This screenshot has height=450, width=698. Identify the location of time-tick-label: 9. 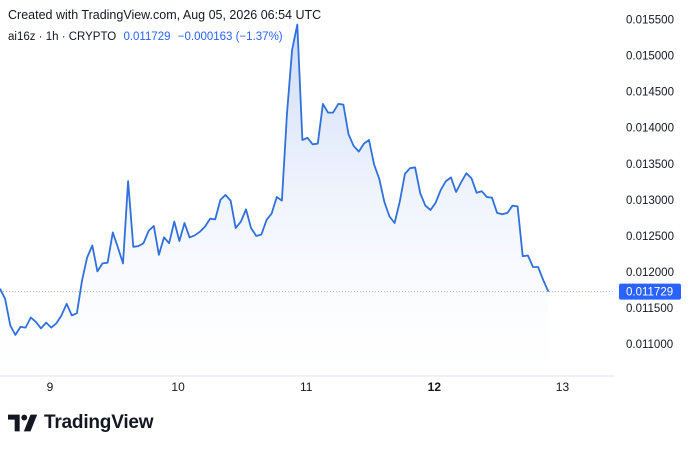
(50, 387).